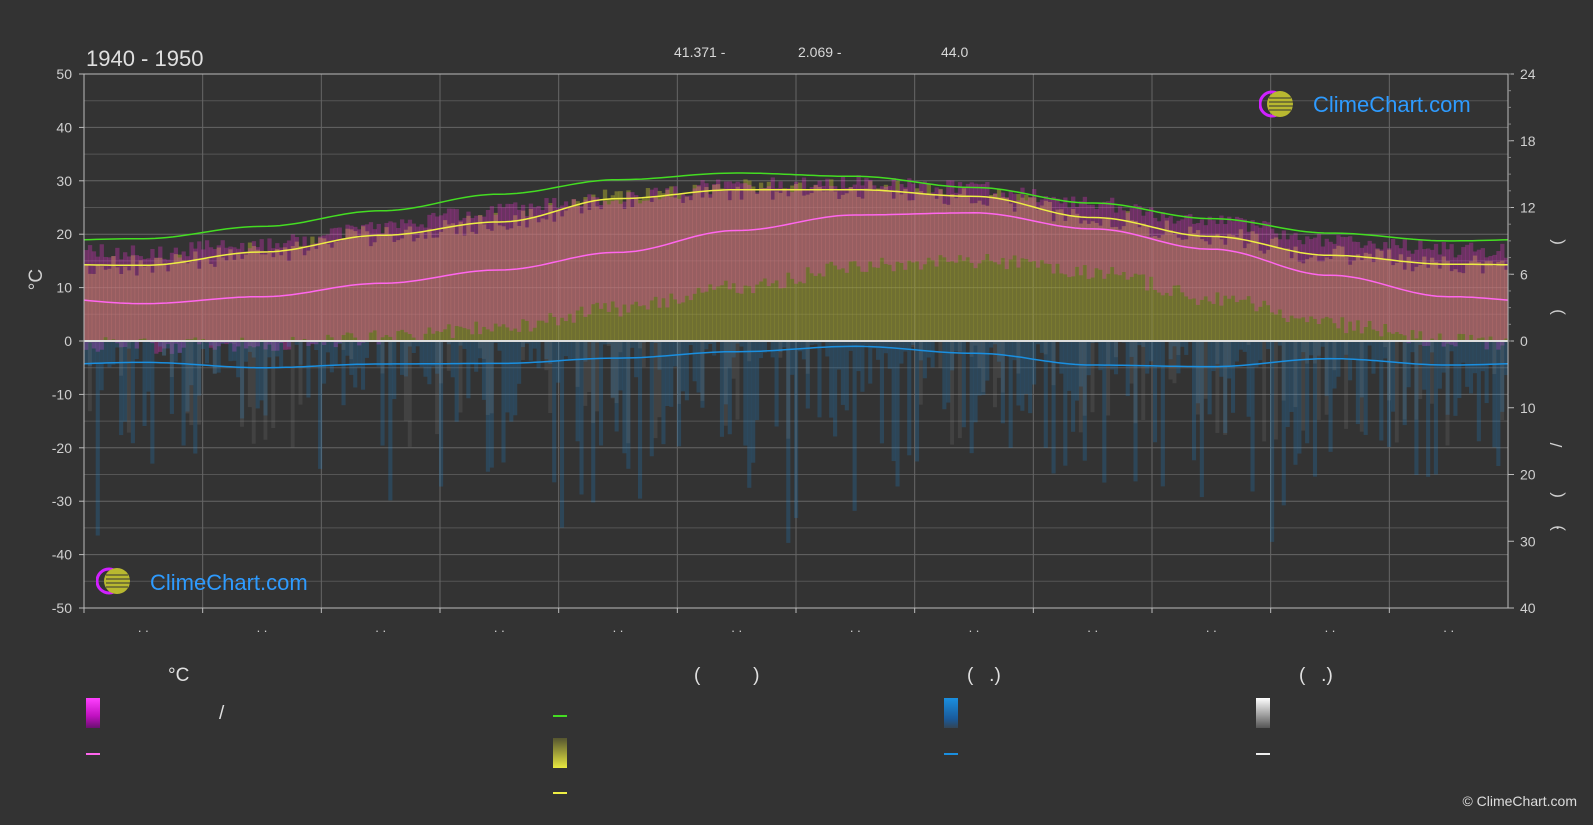  What do you see at coordinates (1528, 141) in the screenshot?
I see `y-right-top-tick-label: 18` at bounding box center [1528, 141].